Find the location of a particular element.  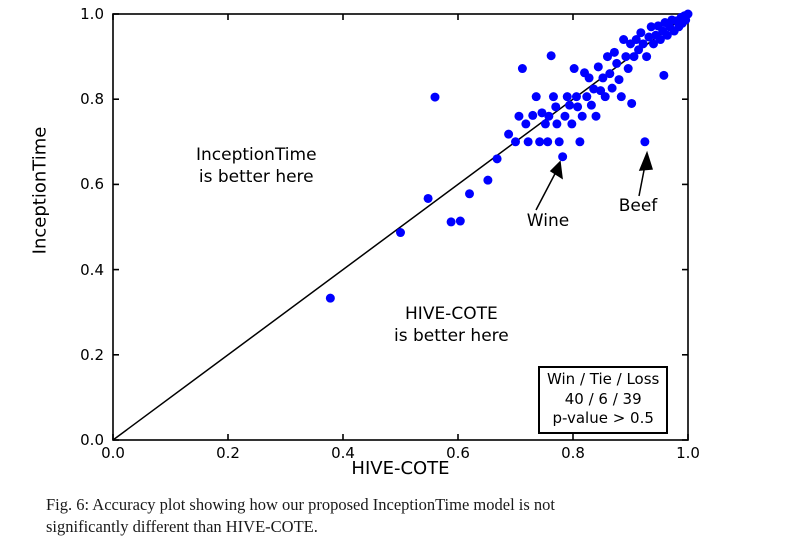

wine-point-label: Wine is located at coordinates (548, 221).